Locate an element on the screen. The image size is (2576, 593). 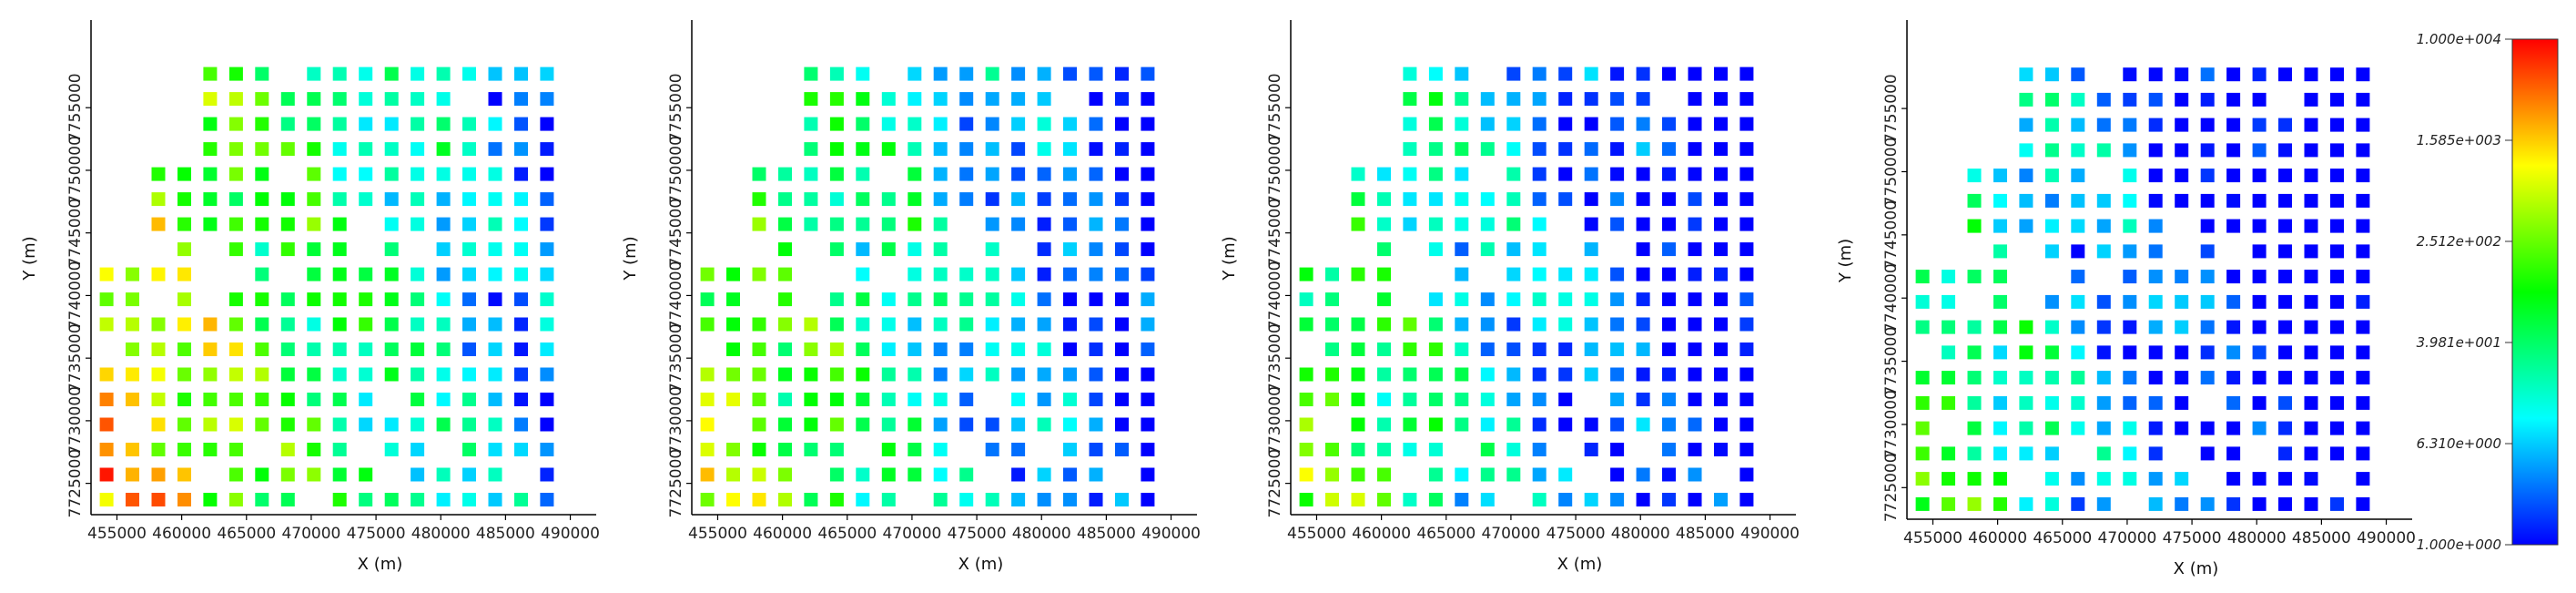
x-tick-label: 470000 is located at coordinates (911, 534).